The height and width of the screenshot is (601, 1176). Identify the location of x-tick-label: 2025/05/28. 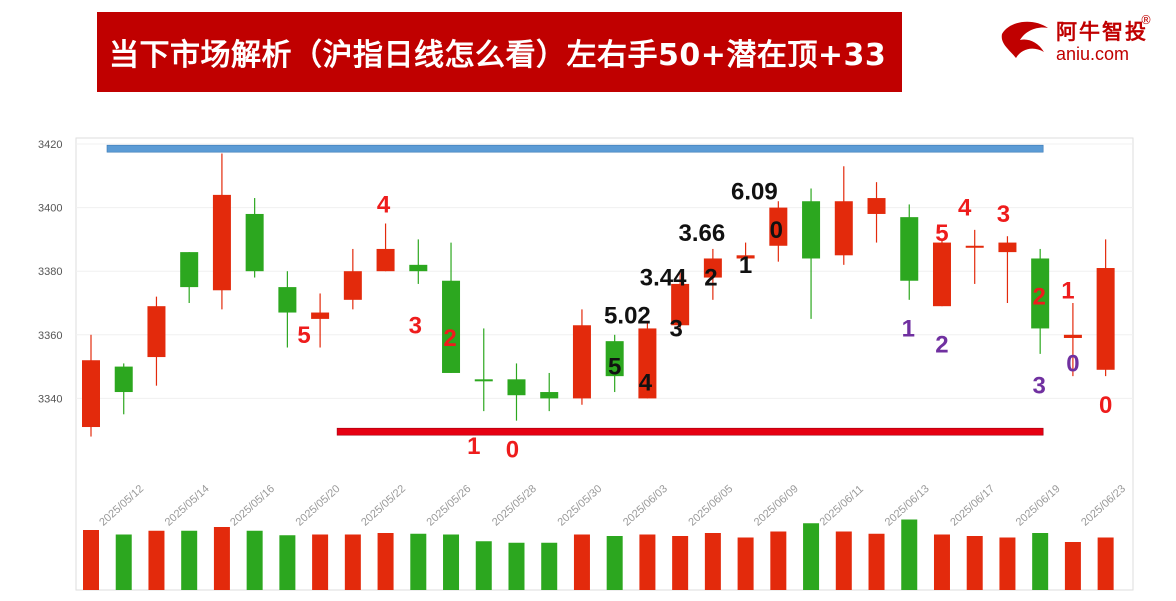
(514, 506).